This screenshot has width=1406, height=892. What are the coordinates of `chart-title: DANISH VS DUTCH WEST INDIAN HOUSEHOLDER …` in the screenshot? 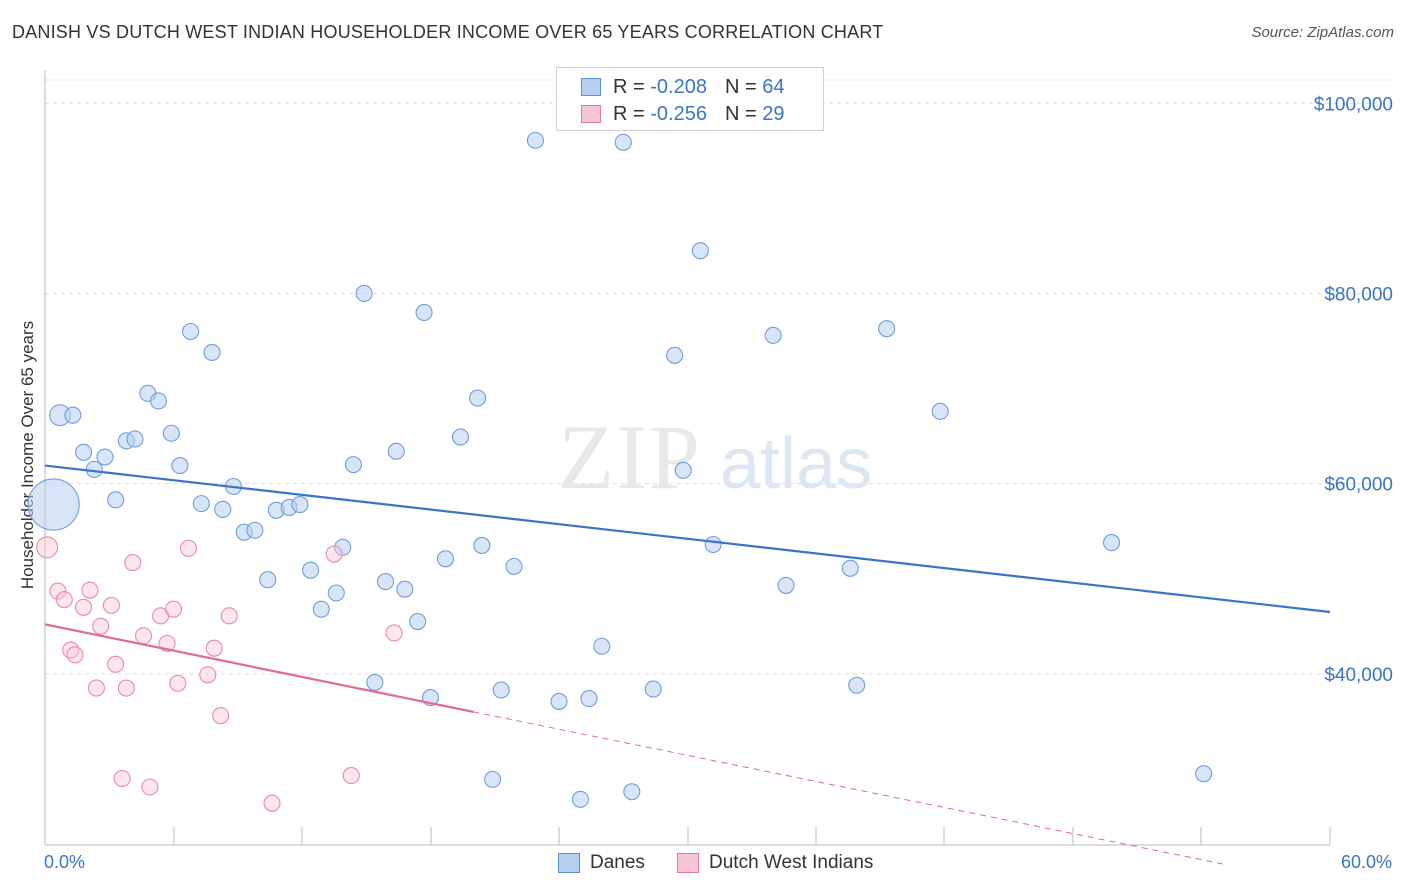 It's located at (448, 32).